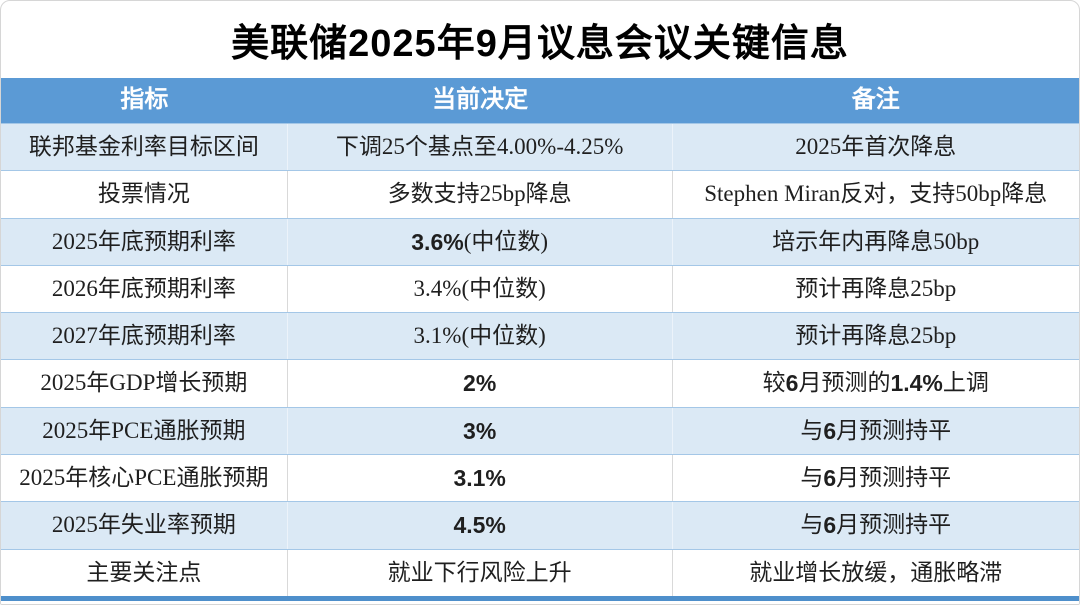  I want to click on cell-indicator: 2025年核心PCE通胀预期, so click(144, 478).